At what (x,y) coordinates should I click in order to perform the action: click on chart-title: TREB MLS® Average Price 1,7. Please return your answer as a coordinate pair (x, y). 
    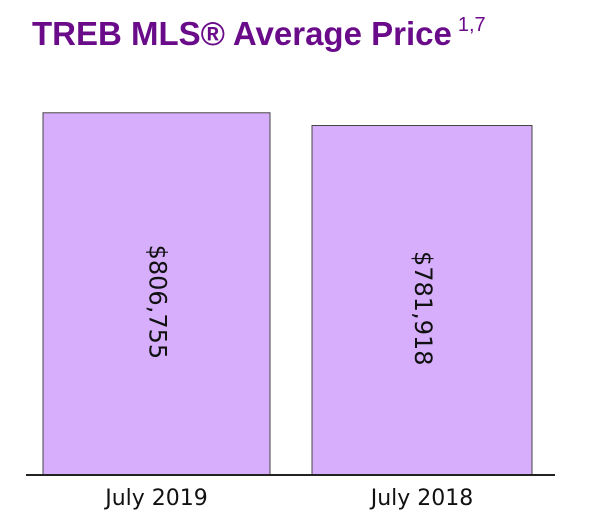
    Looking at the image, I should click on (259, 33).